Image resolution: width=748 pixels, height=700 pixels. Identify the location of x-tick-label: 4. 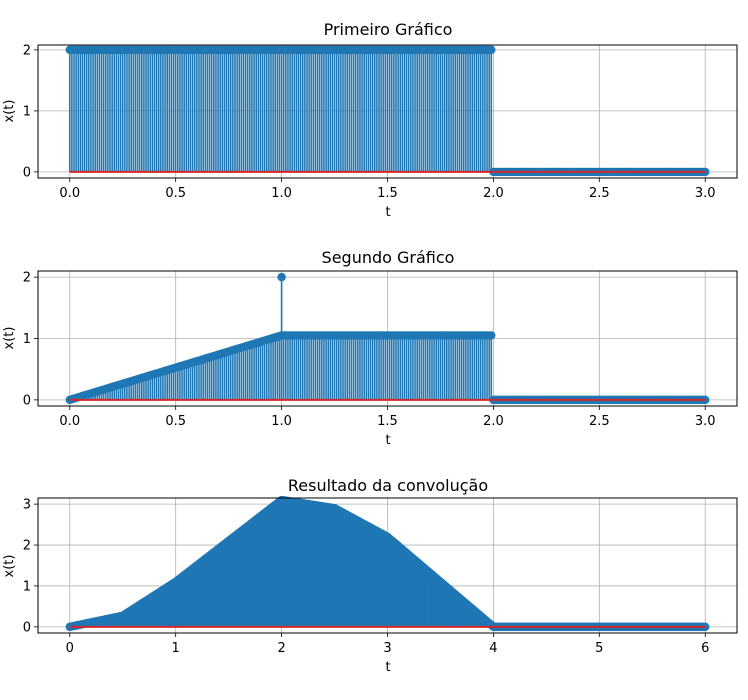
(493, 648).